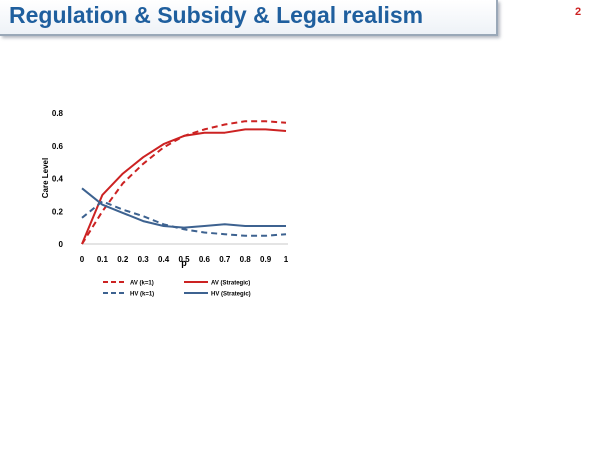 The height and width of the screenshot is (450, 600). Describe the element at coordinates (216, 15) in the screenshot. I see `slide-title: Regulation & Subsidy & Legal realism` at that location.